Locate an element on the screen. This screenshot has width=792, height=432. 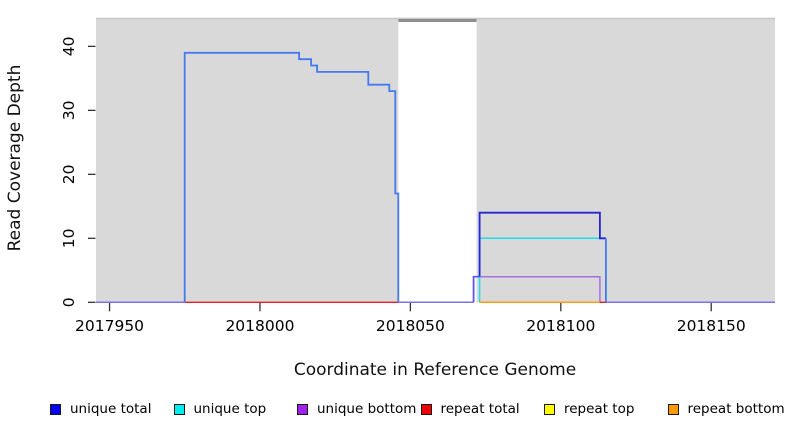
legend-label: unique top is located at coordinates (230, 409).